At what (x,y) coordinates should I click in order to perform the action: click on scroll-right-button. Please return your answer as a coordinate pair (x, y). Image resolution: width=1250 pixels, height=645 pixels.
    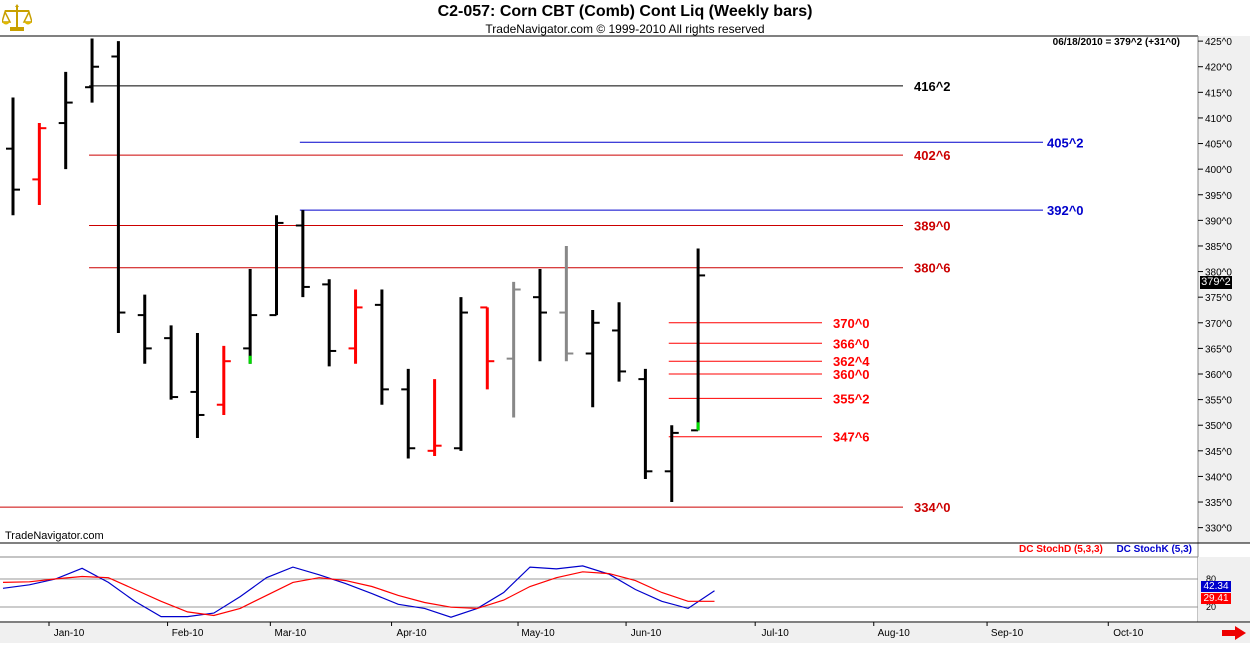
    Looking at the image, I should click on (1234, 633).